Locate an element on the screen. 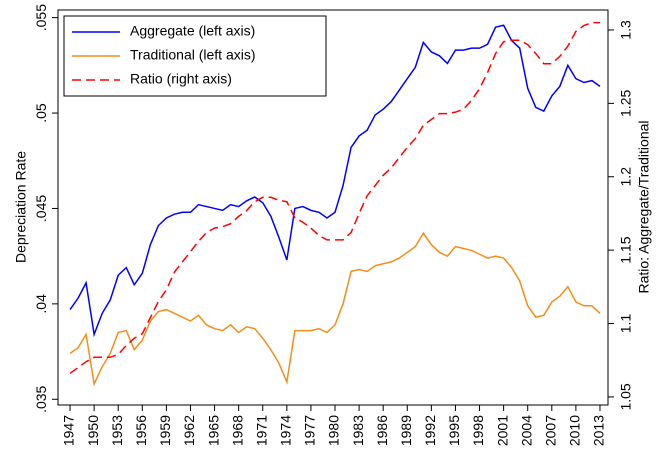 The height and width of the screenshot is (457, 656). x-tick-label: 2004 is located at coordinates (526, 430).